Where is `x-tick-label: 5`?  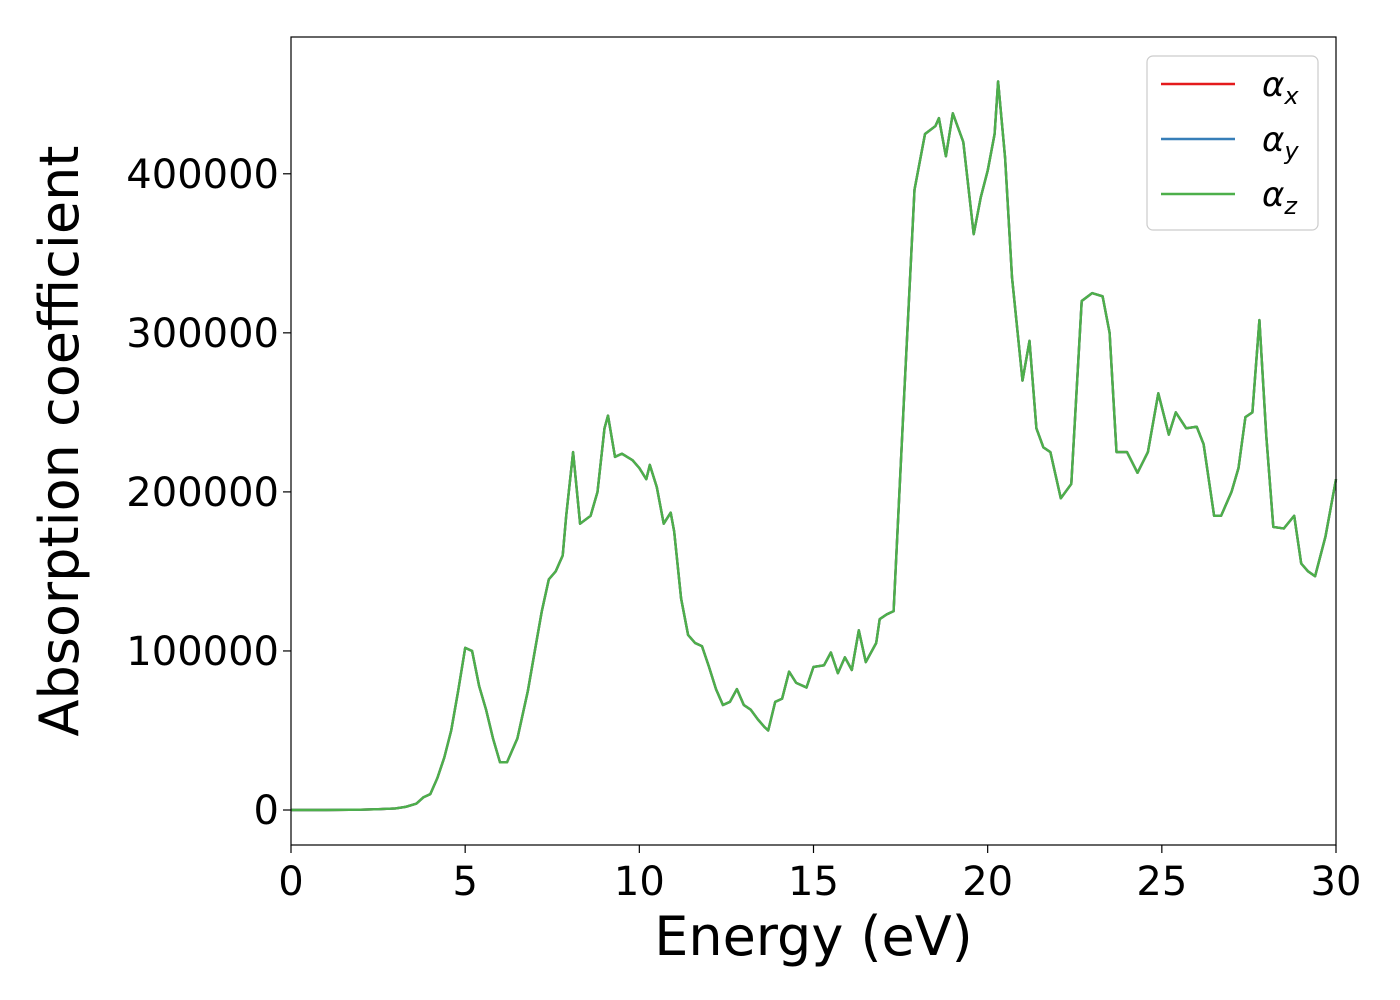 x-tick-label: 5 is located at coordinates (464, 882).